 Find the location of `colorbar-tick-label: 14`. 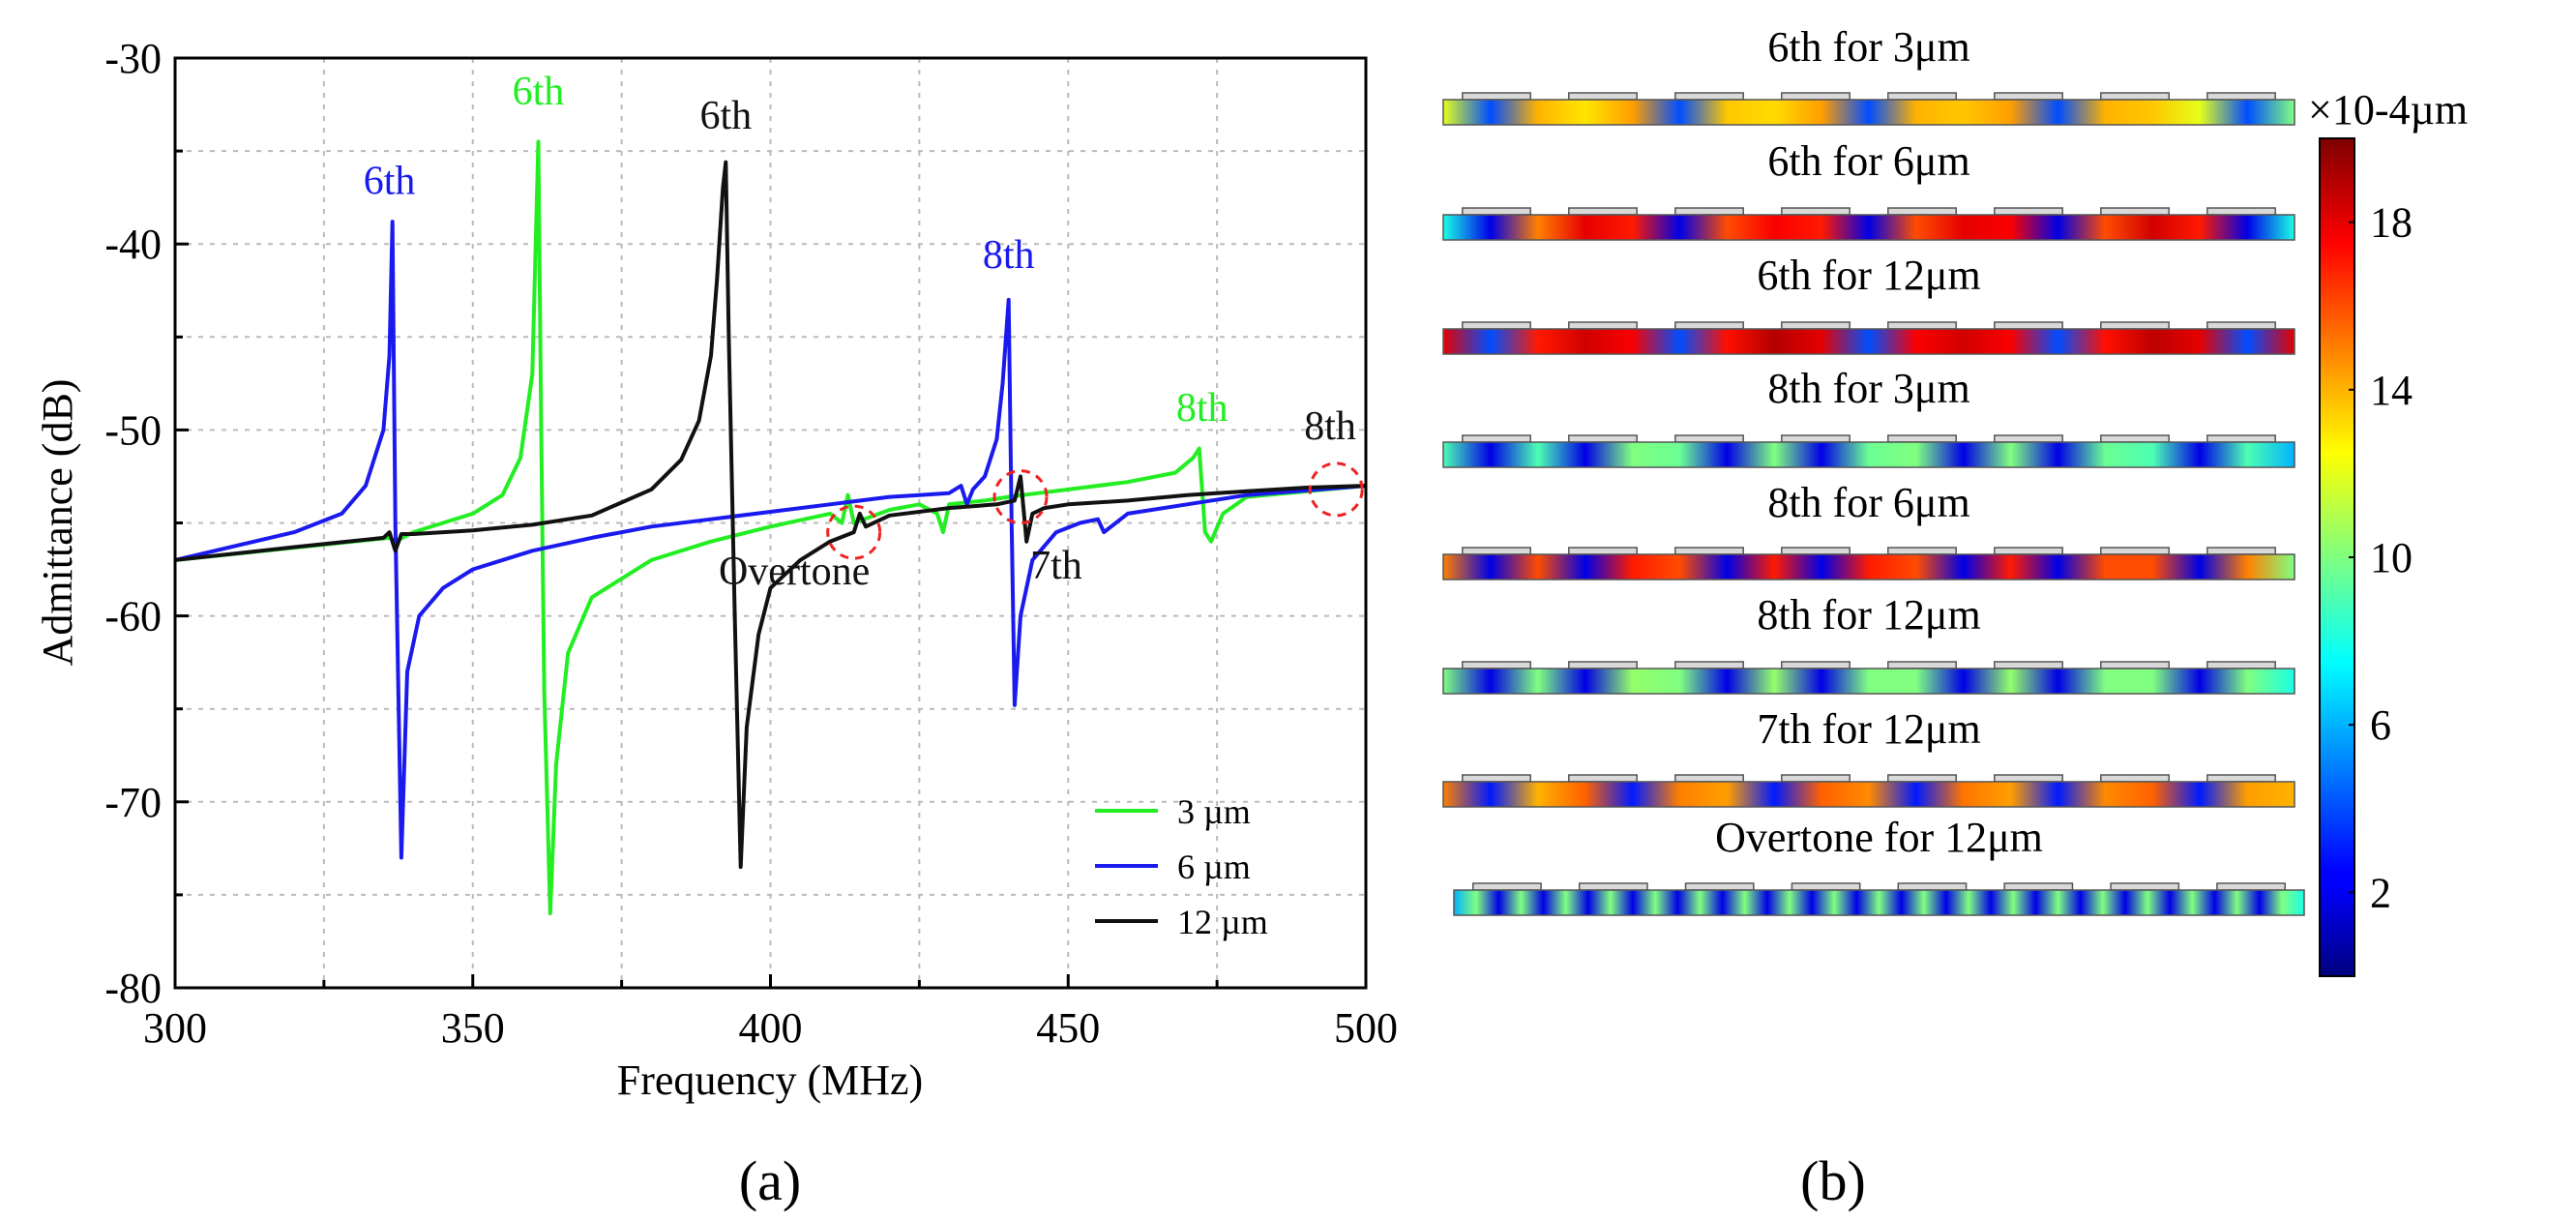

colorbar-tick-label: 14 is located at coordinates (2391, 390).